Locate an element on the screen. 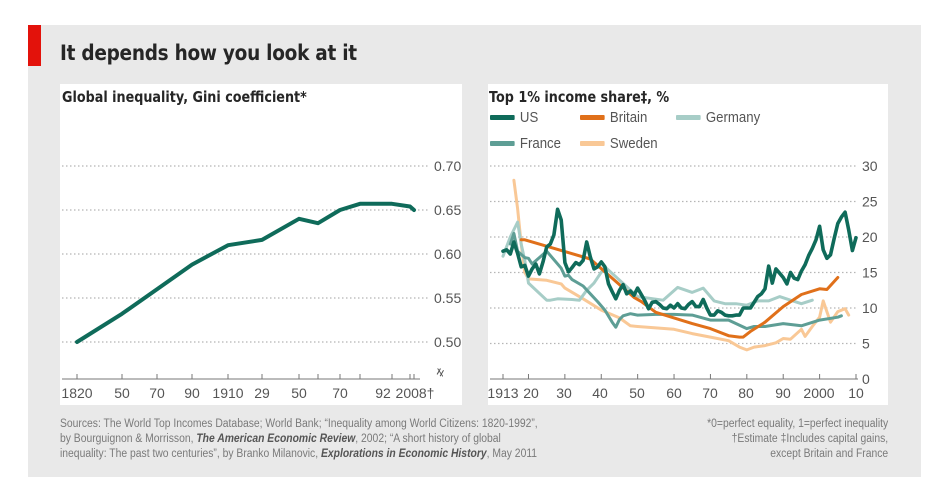  legend-item-sweden: Sweden is located at coordinates (619, 143).